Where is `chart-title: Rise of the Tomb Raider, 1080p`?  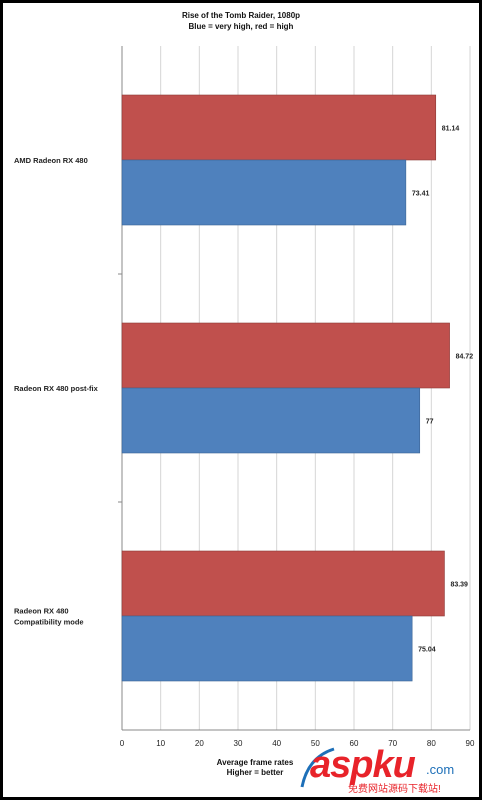 chart-title: Rise of the Tomb Raider, 1080p is located at coordinates (241, 15).